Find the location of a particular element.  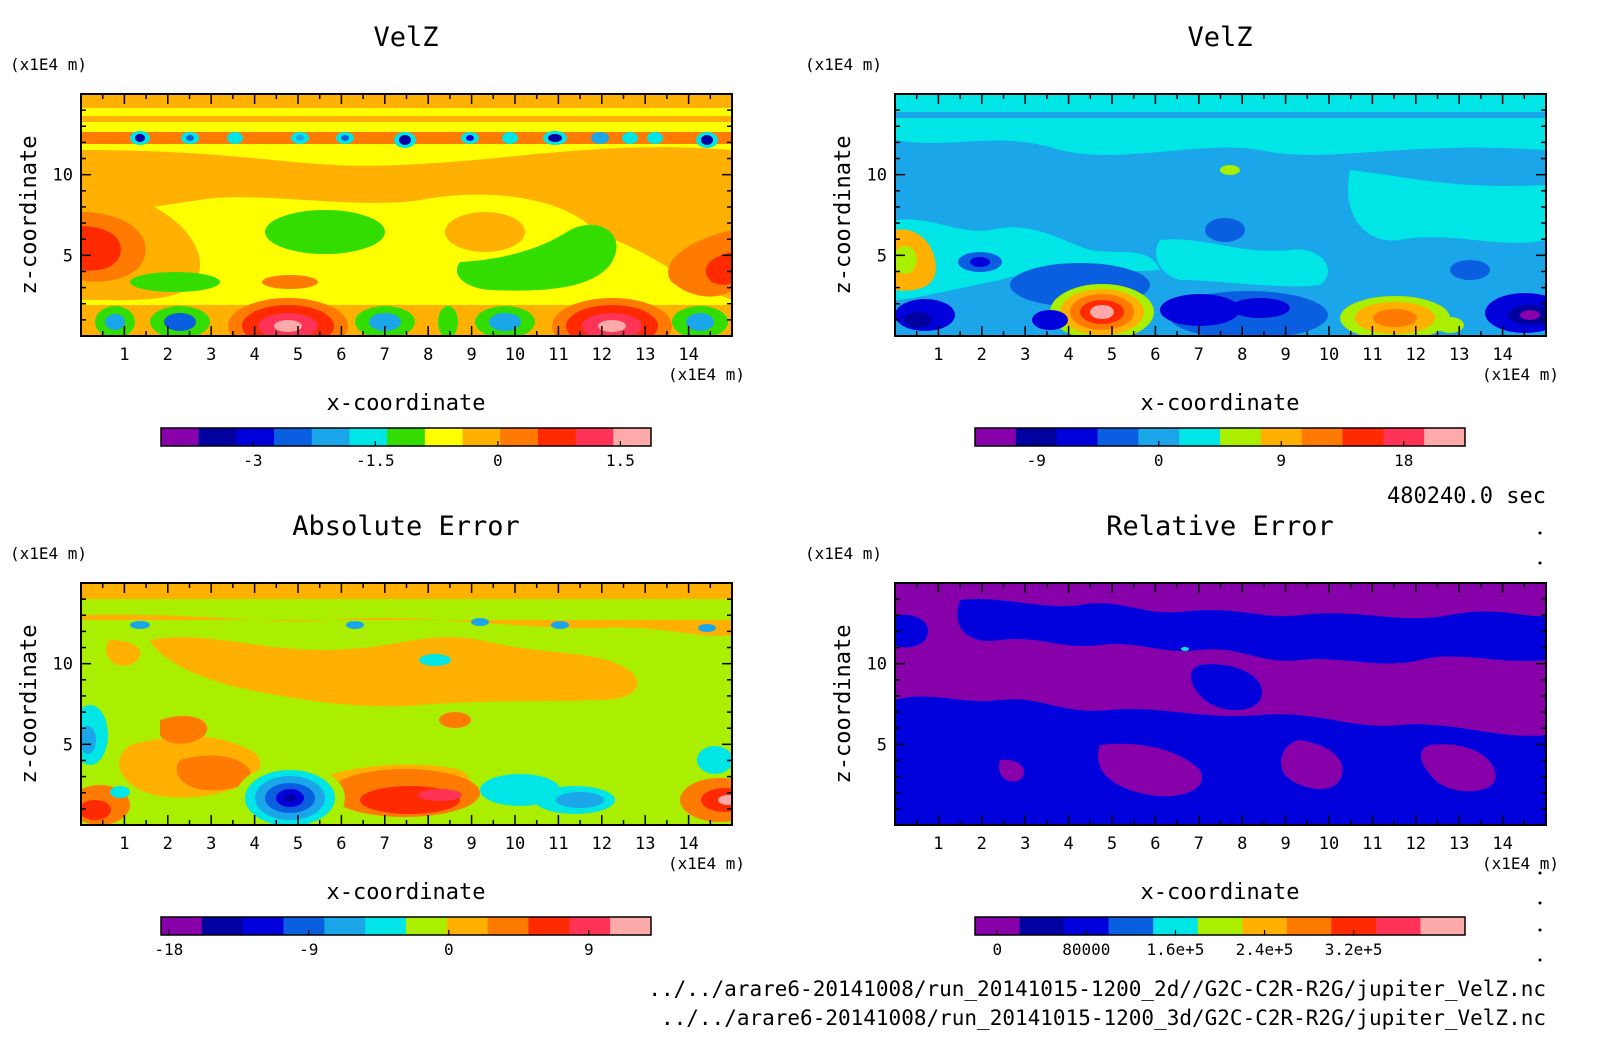

colorbar: -18 -9 0 9 is located at coordinates (403, 937).